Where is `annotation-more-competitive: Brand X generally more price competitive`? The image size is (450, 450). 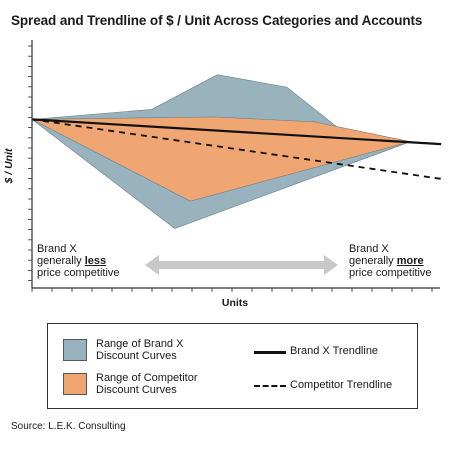 annotation-more-competitive: Brand X generally more price competitive is located at coordinates (399, 261).